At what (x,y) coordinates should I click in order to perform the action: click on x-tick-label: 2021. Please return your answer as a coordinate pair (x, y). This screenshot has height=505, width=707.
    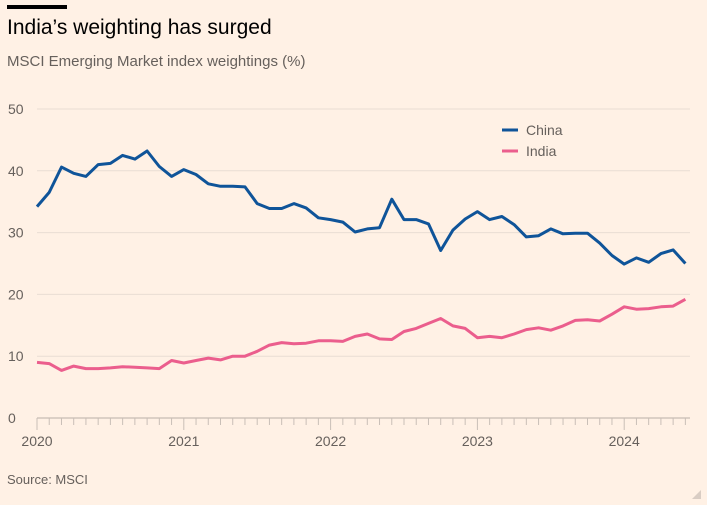
    Looking at the image, I should click on (183, 441).